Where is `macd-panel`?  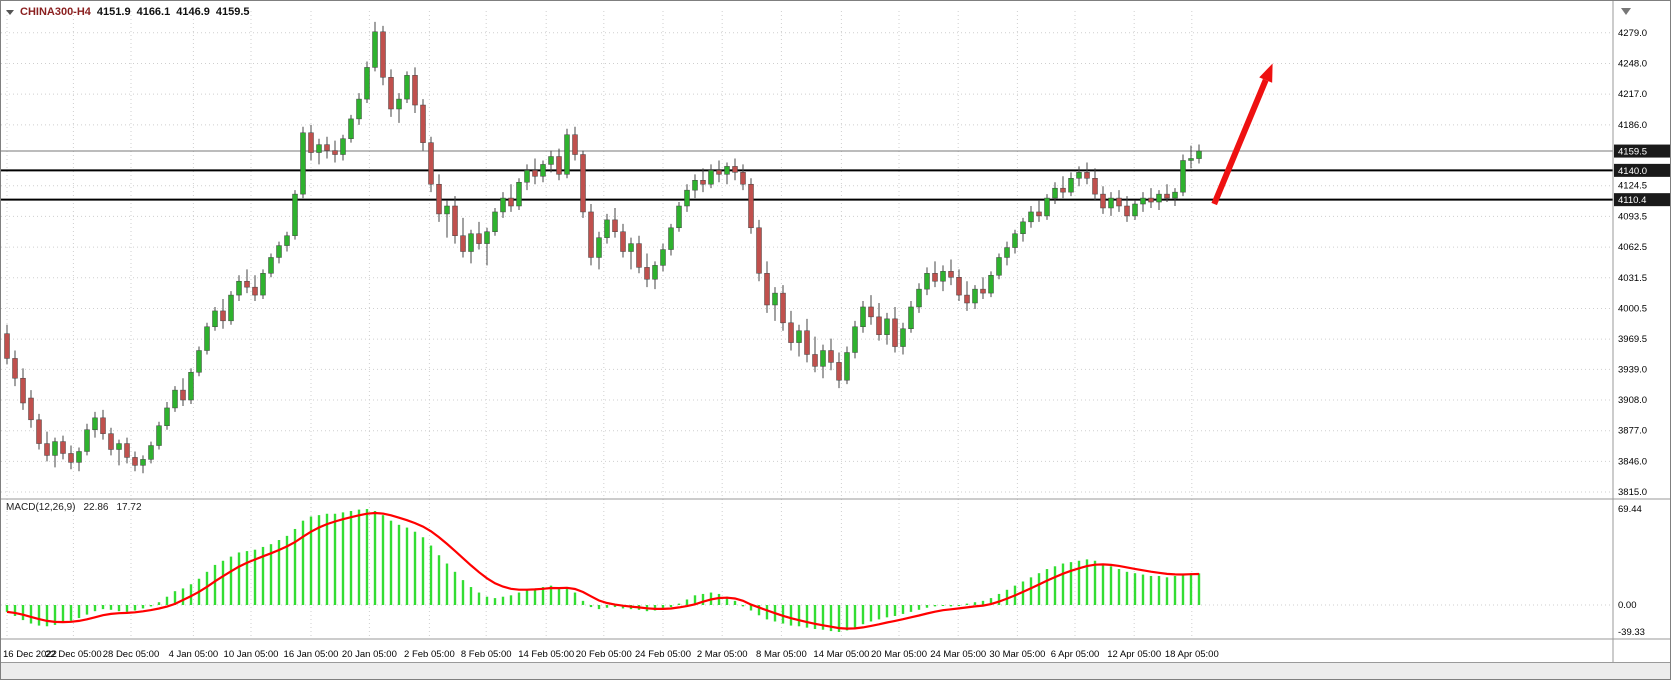 macd-panel is located at coordinates (603, 570).